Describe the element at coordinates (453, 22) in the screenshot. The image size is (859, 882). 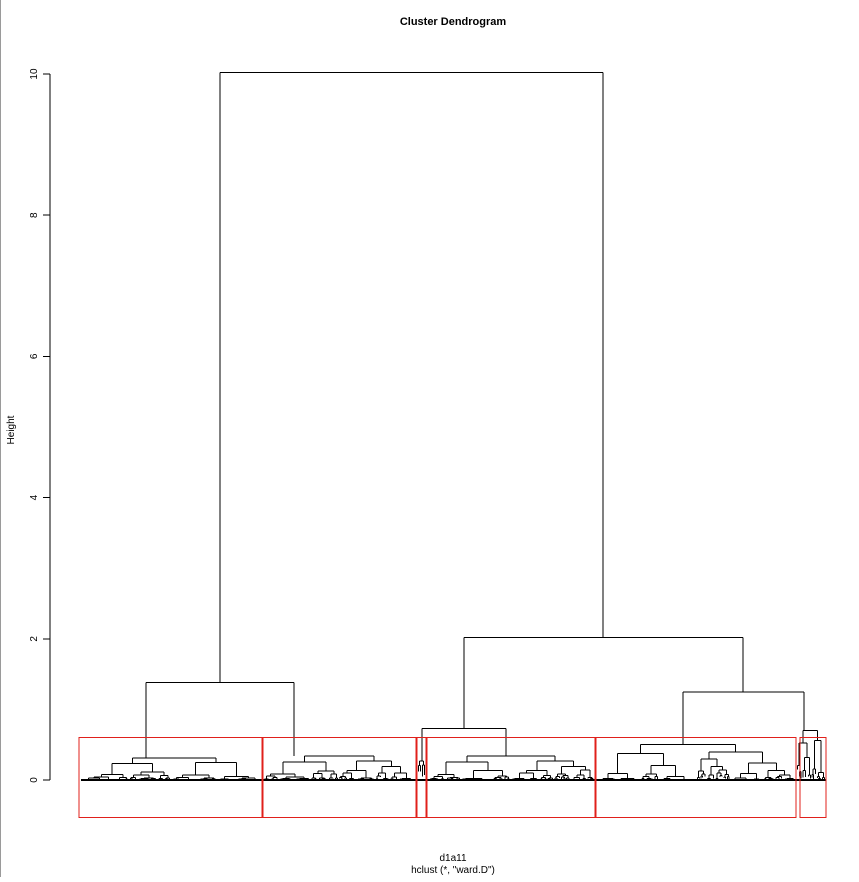
I see `chart-title: Cluster Dendrogram` at that location.